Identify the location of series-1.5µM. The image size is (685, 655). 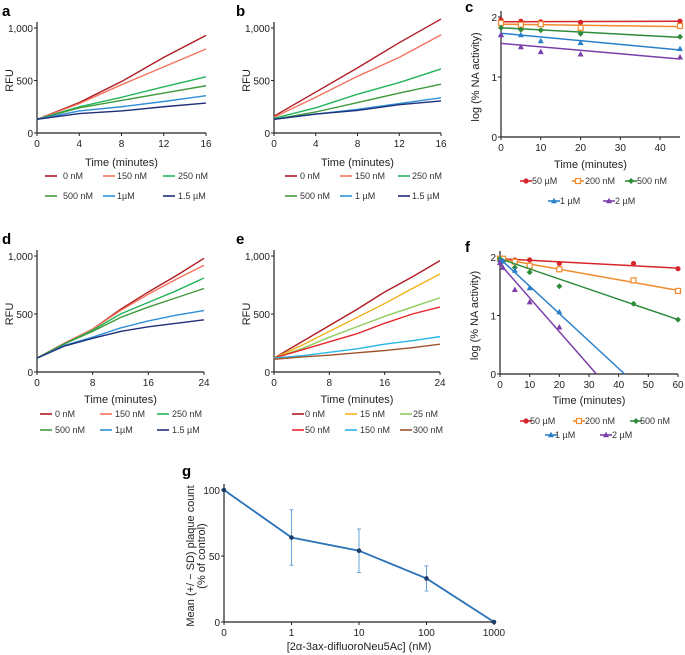
(121, 111).